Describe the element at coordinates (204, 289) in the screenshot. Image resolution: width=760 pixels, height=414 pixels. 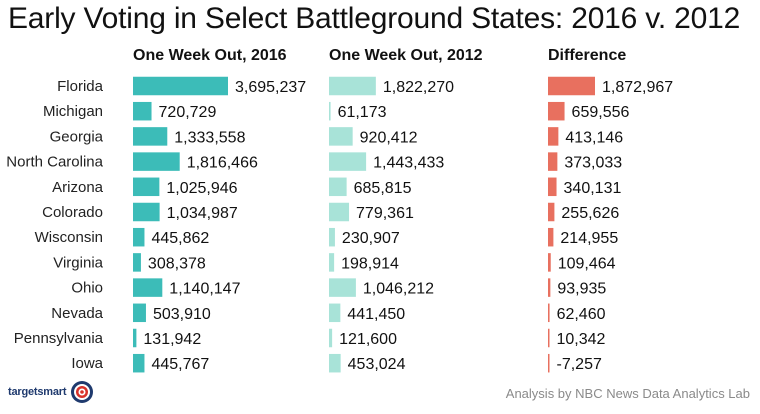
I see `value-label: 1,140,147` at that location.